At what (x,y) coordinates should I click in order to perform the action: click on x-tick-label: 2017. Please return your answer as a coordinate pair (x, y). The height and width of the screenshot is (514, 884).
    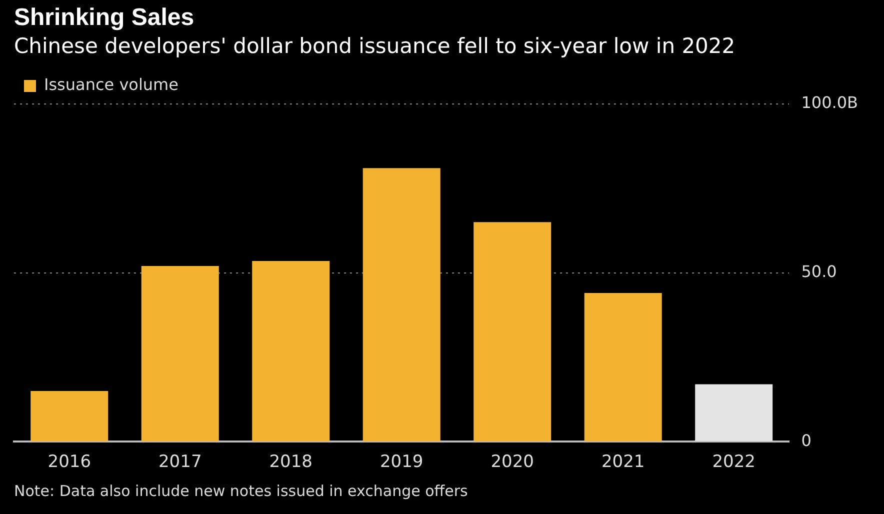
    Looking at the image, I should click on (180, 462).